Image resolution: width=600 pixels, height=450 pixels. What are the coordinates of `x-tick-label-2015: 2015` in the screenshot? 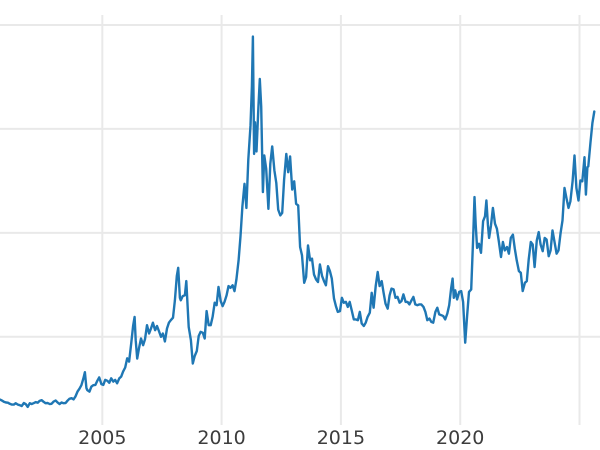 It's located at (341, 438).